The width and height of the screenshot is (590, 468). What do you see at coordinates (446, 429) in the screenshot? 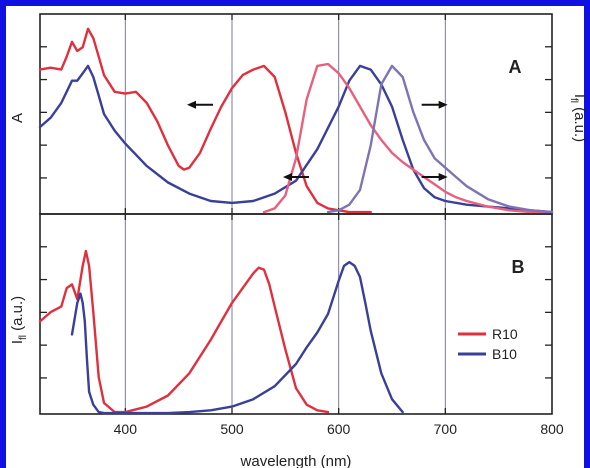
I see `x-tick-label: 700` at bounding box center [446, 429].